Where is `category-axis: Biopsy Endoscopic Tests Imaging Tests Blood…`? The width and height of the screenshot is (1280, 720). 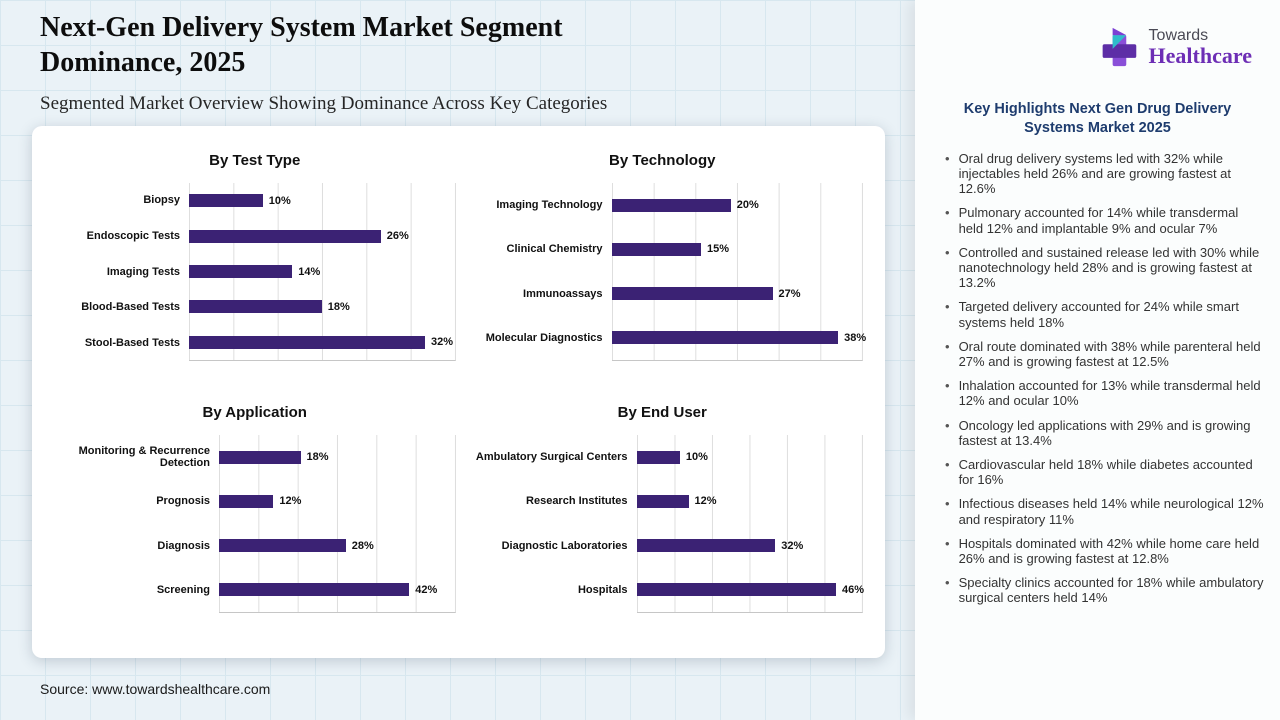
category-axis: Biopsy Endoscopic Tests Imaging Tests Blood… is located at coordinates (121, 272).